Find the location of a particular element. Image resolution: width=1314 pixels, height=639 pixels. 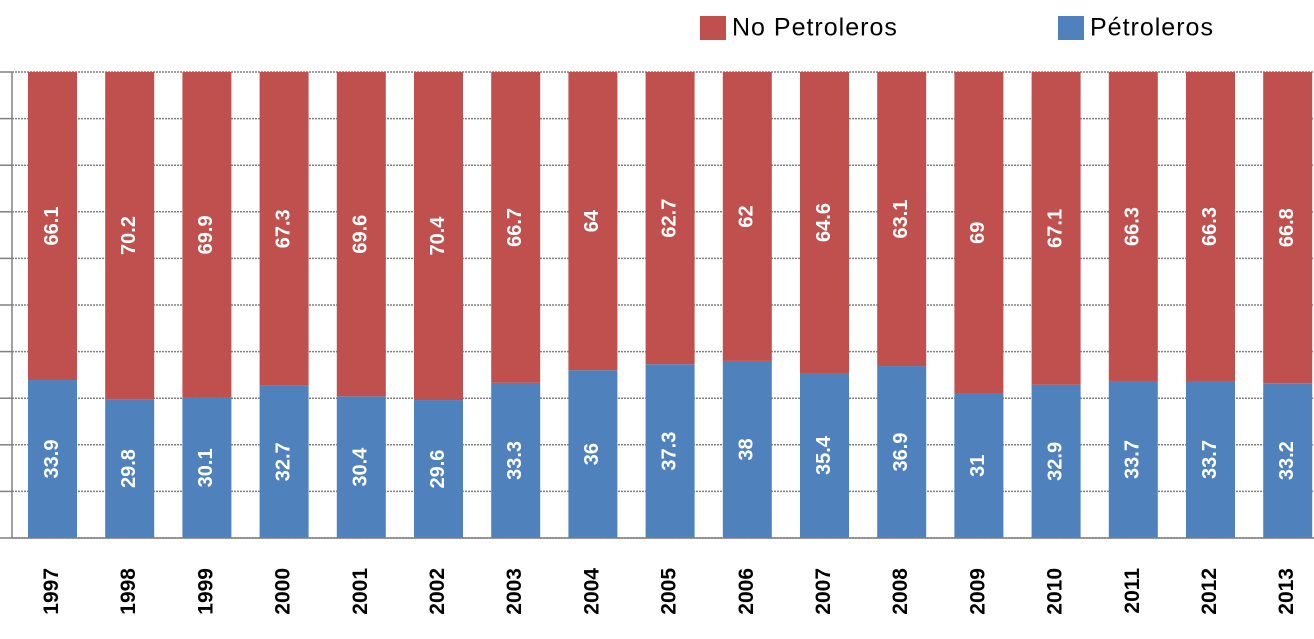

x-tick-label: 1997 is located at coordinates (51, 591).